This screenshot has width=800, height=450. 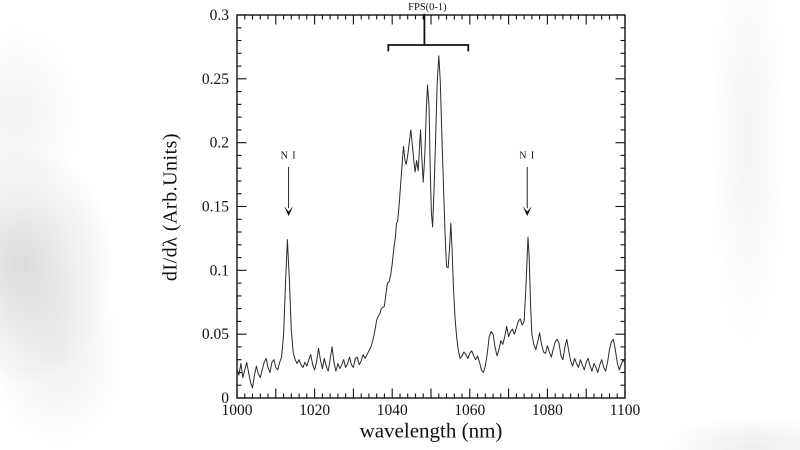 What do you see at coordinates (219, 143) in the screenshot?
I see `y-tick-label: 0.2` at bounding box center [219, 143].